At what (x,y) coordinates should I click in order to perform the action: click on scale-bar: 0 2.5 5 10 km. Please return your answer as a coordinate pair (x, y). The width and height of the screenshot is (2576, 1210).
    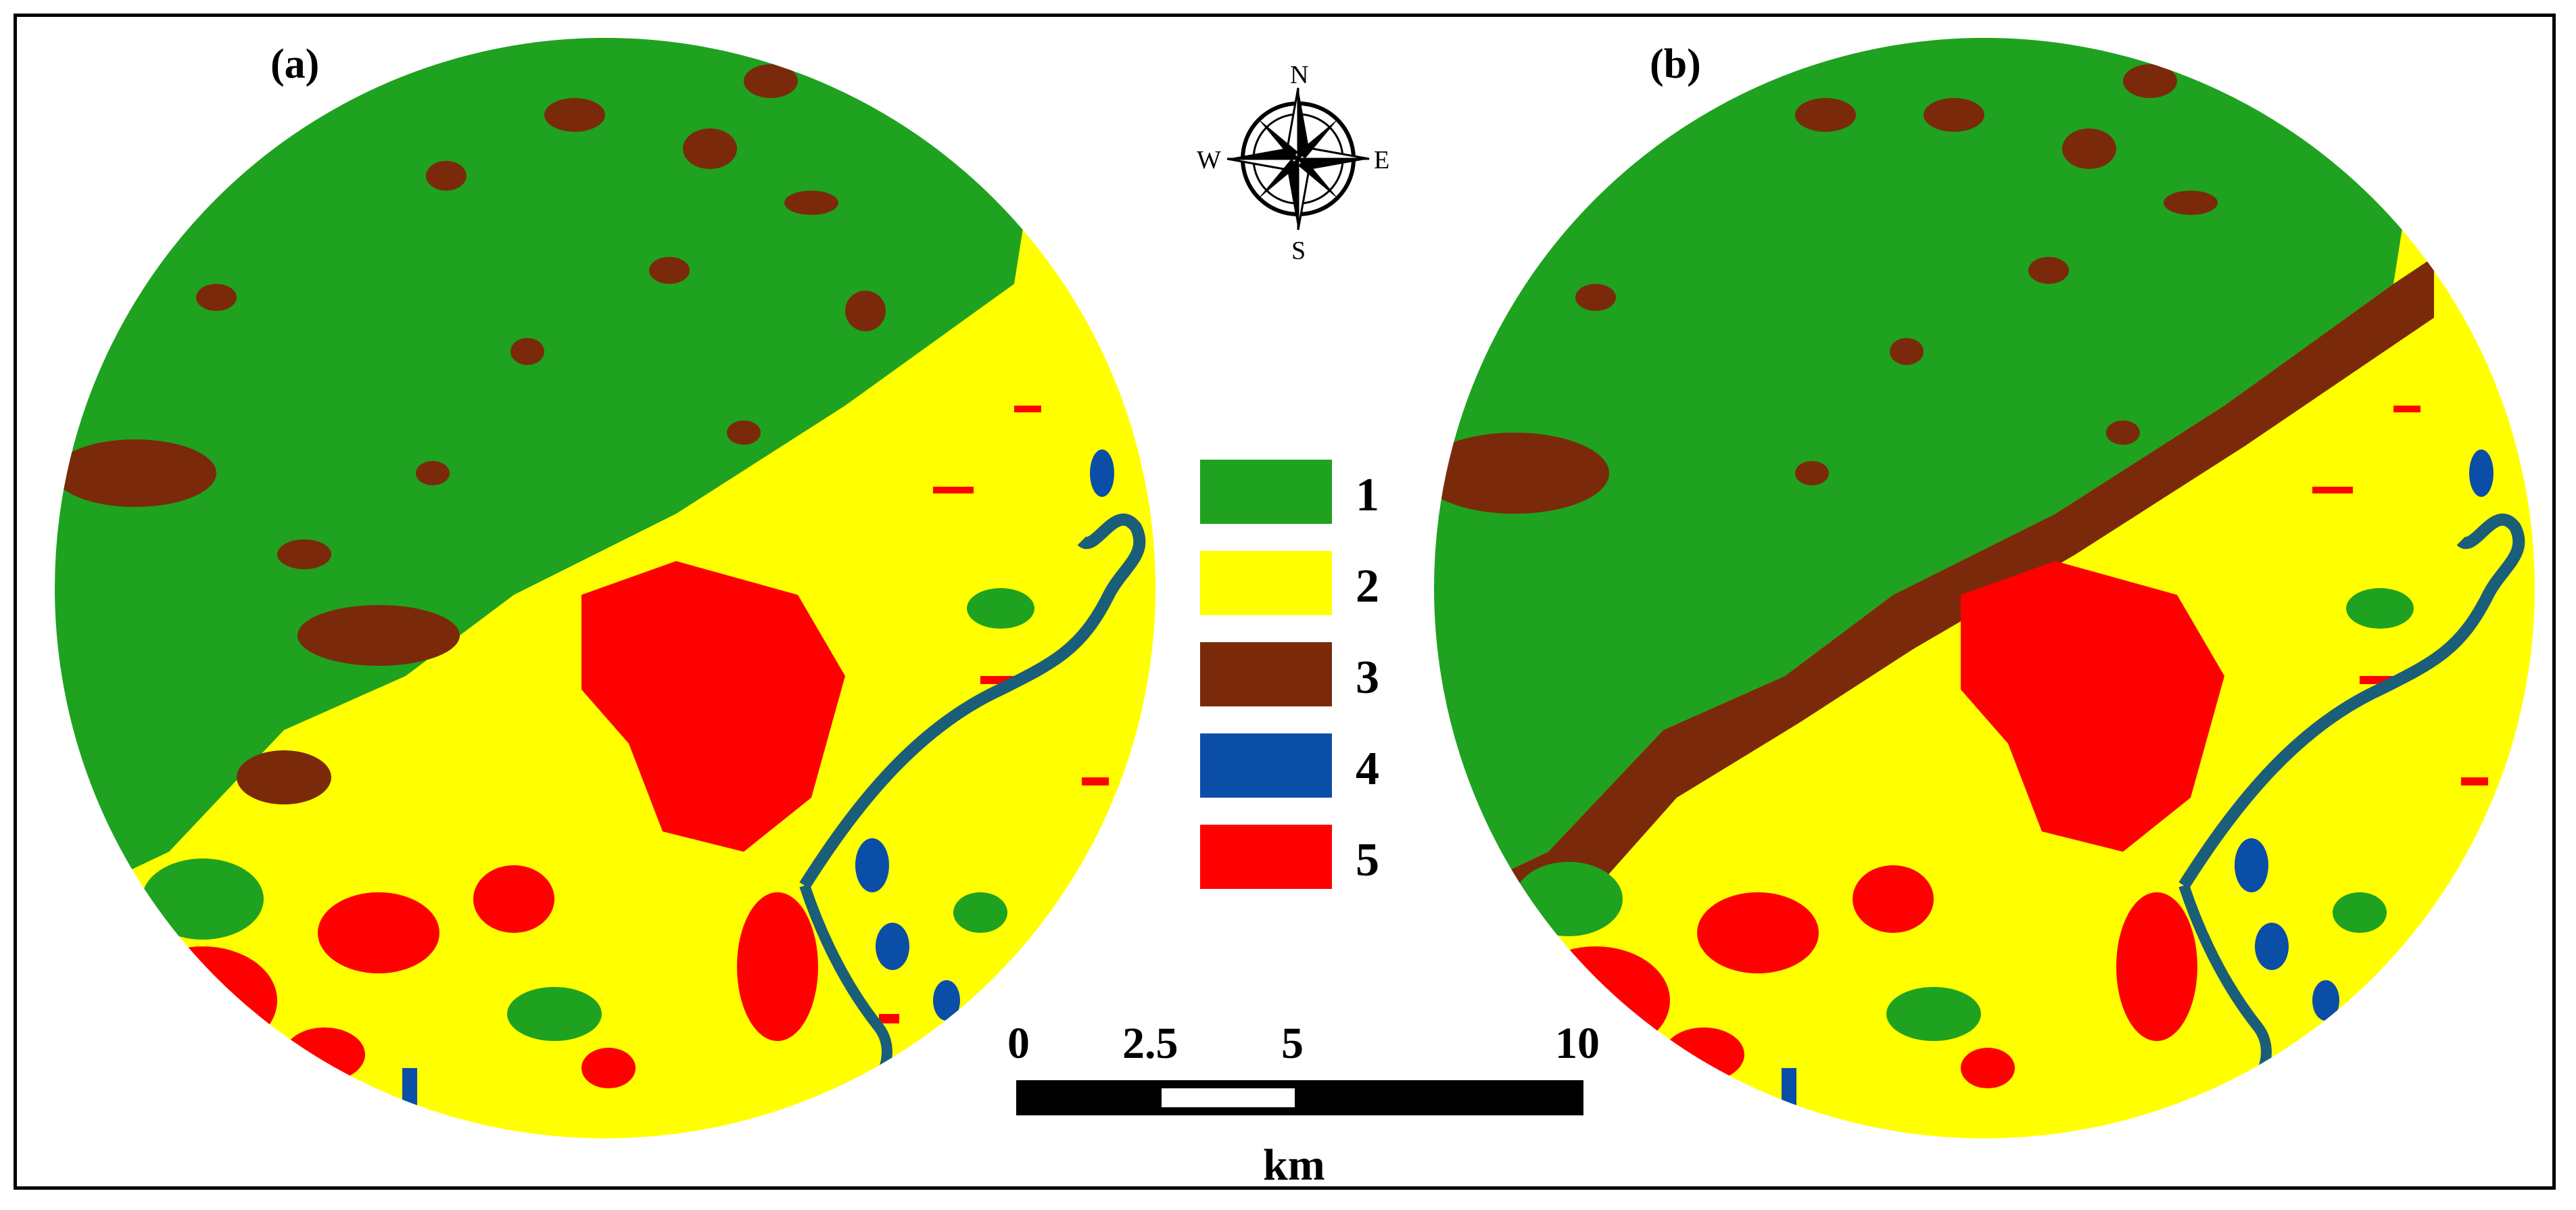
    Looking at the image, I should click on (1303, 1104).